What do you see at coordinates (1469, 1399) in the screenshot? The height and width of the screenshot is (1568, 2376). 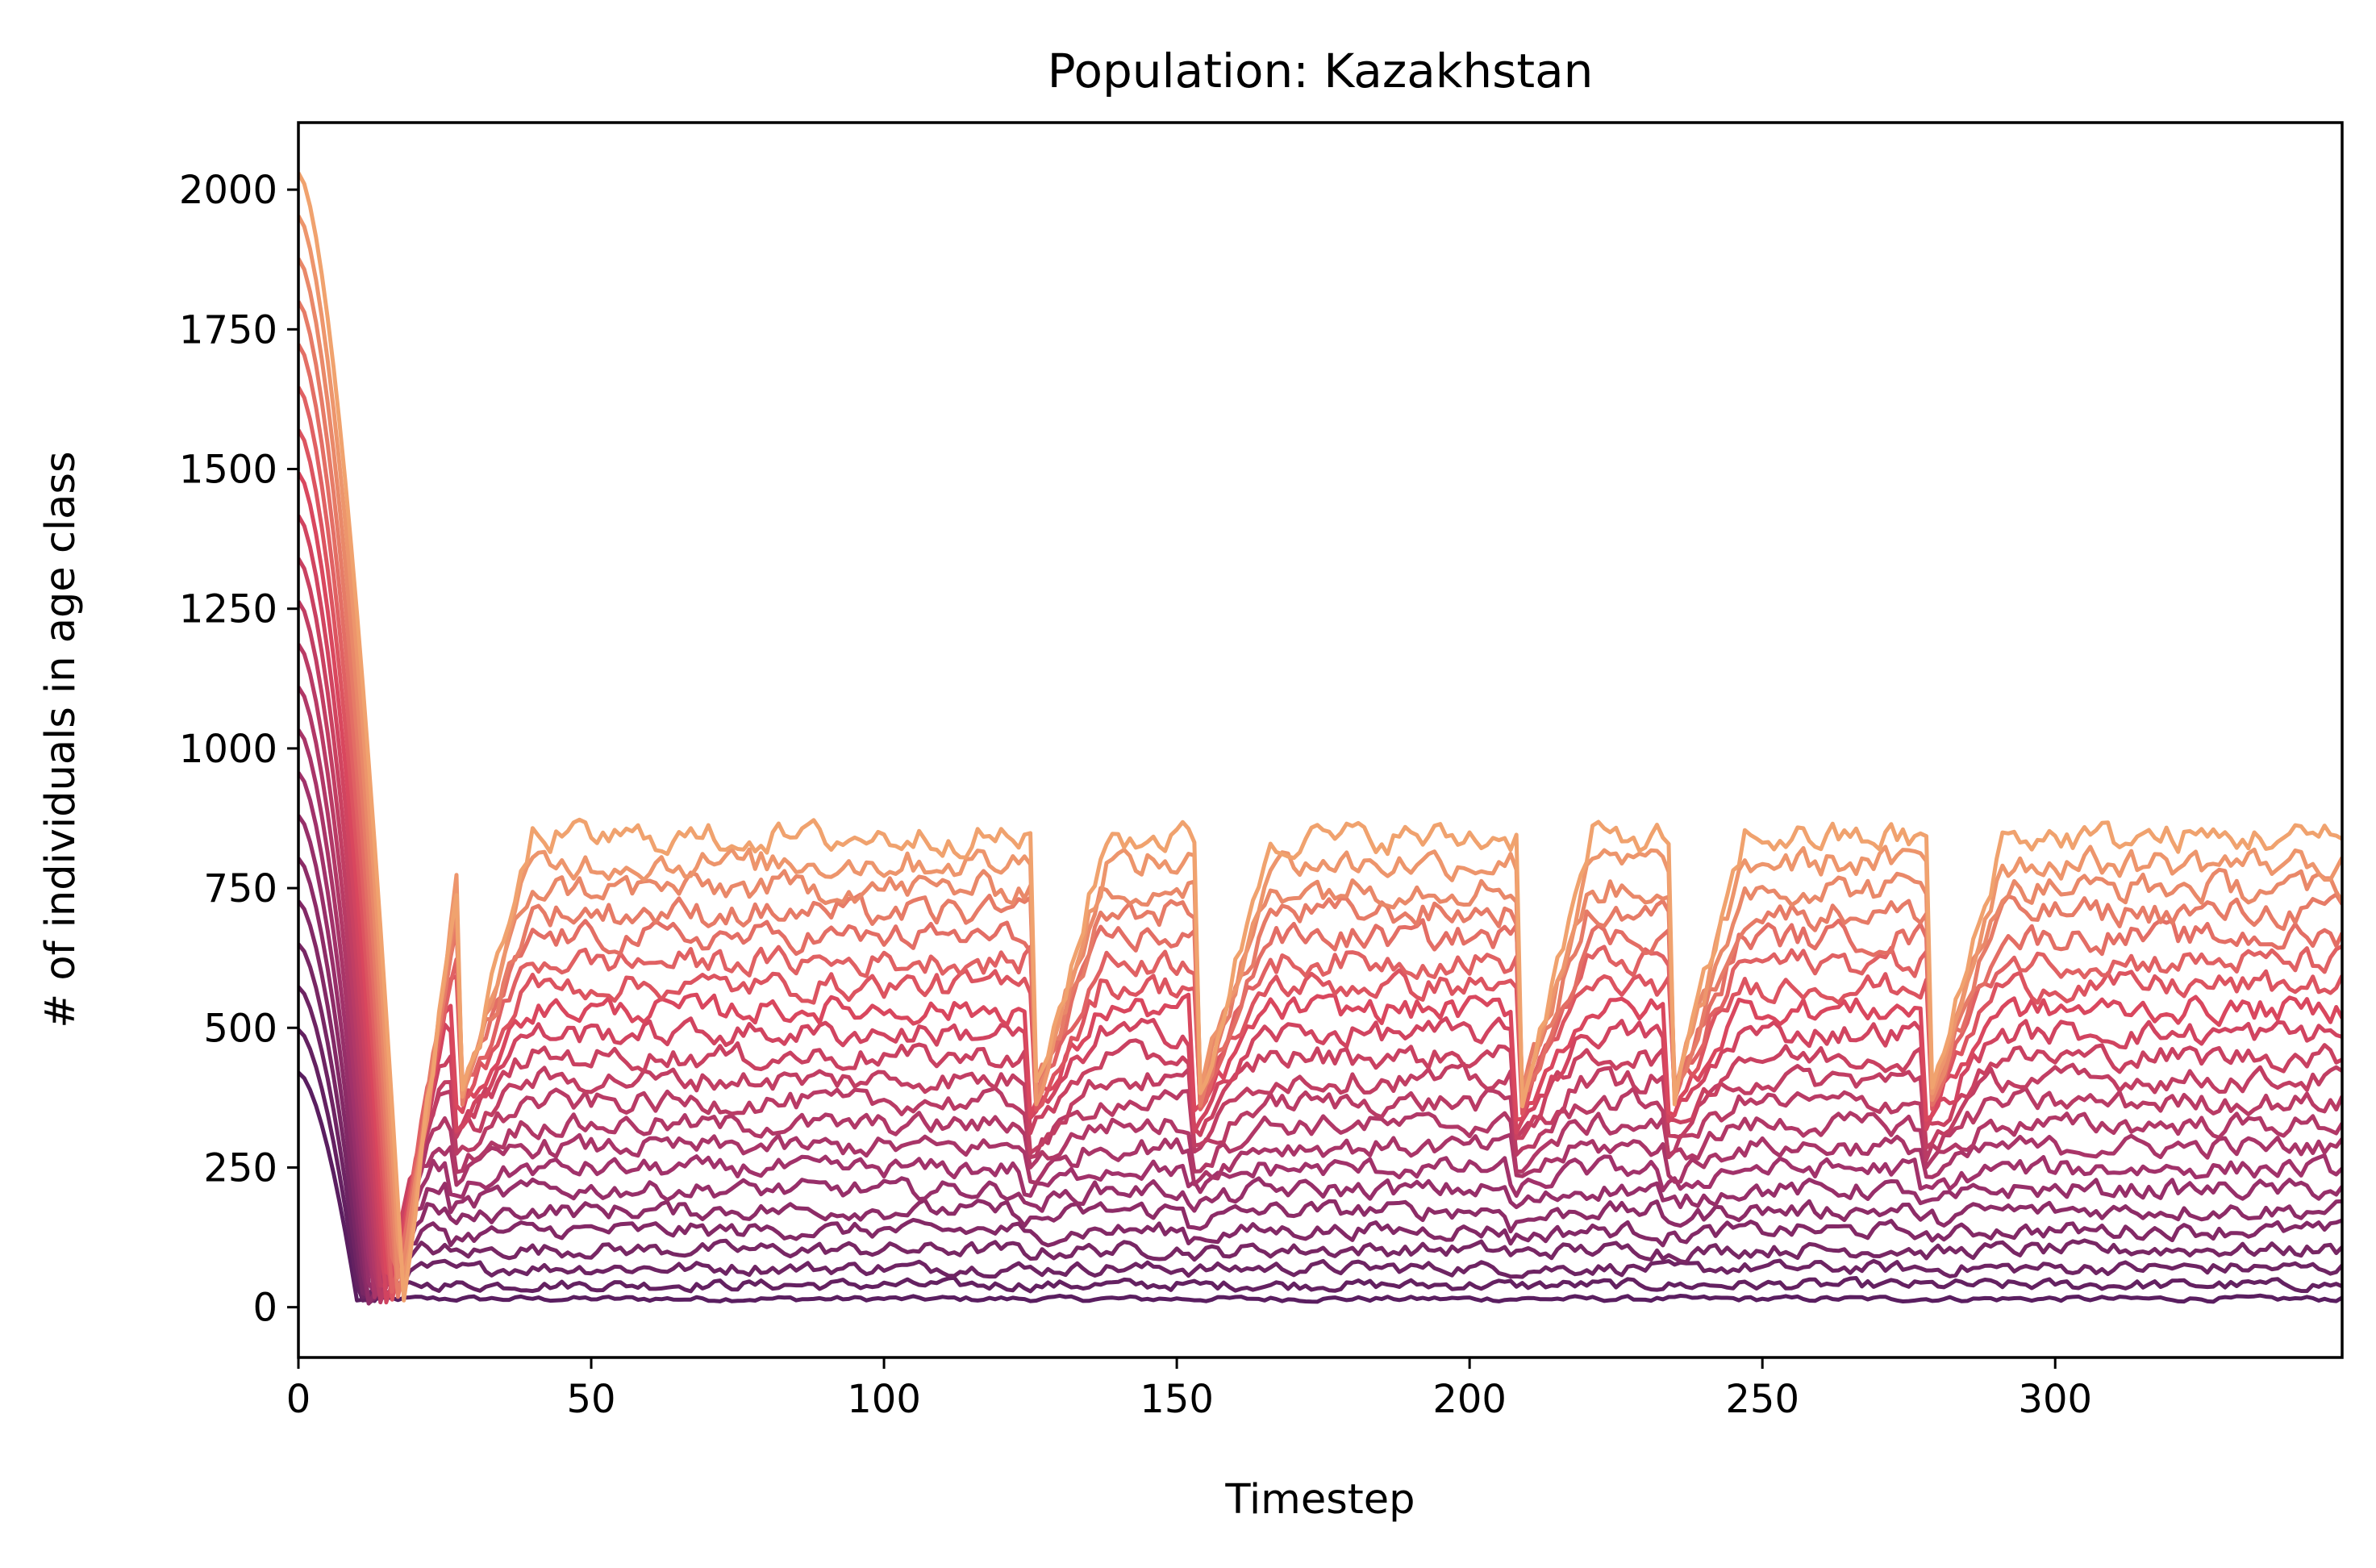 I see `x-tick-label: 200` at bounding box center [1469, 1399].